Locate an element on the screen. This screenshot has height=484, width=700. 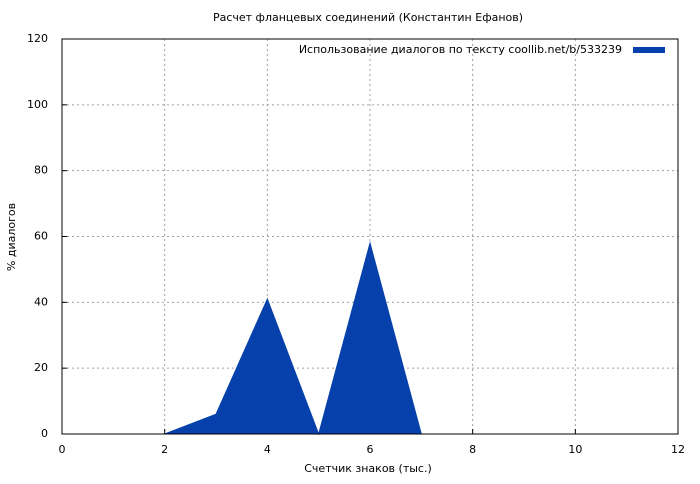
x-tick-label: 6 is located at coordinates (370, 449).